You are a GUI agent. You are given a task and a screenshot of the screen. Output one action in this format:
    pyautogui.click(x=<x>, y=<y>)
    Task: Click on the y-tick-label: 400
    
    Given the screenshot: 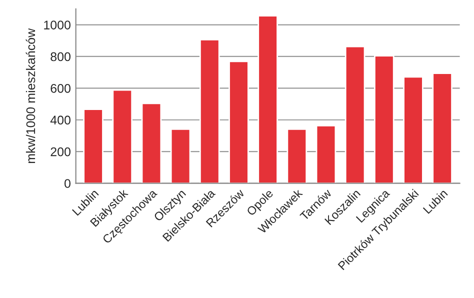 What is the action you would take?
    pyautogui.click(x=60, y=120)
    